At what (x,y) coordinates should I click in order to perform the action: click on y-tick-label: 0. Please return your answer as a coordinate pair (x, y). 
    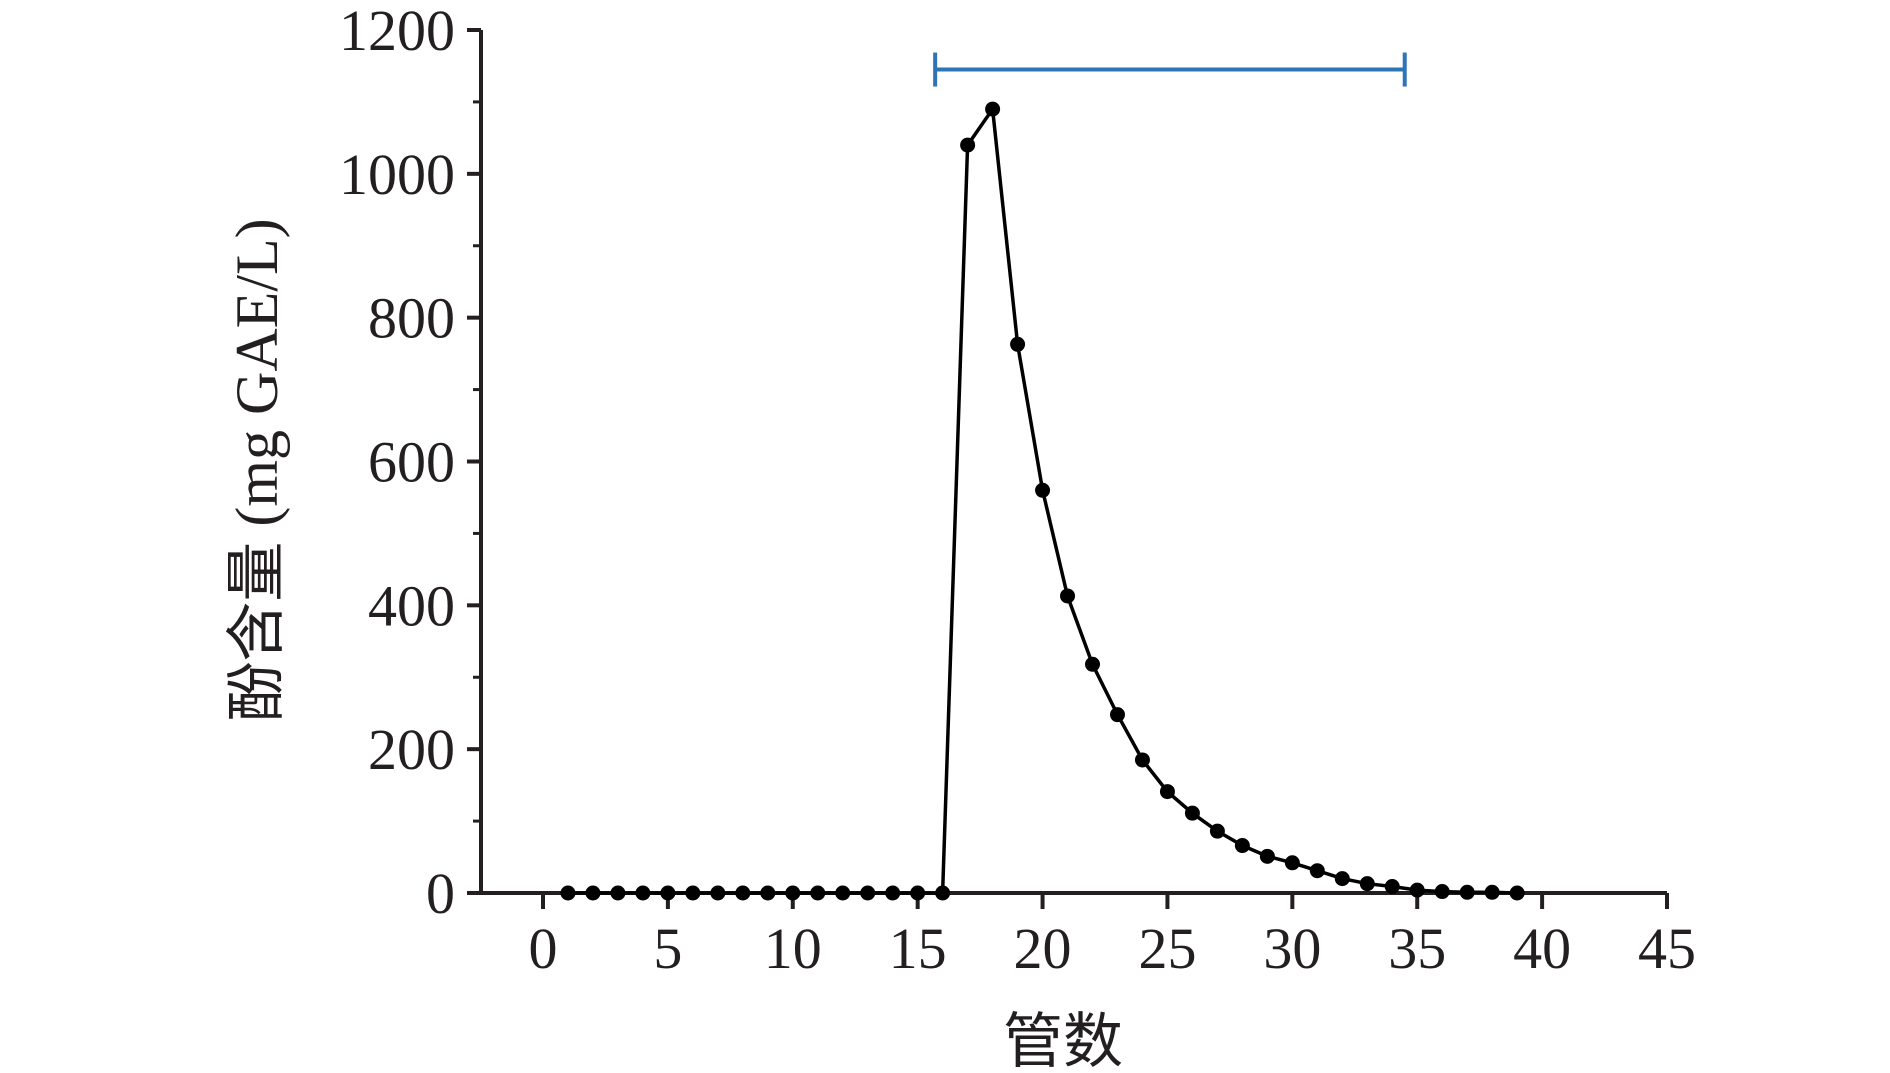
    Looking at the image, I should click on (440, 893).